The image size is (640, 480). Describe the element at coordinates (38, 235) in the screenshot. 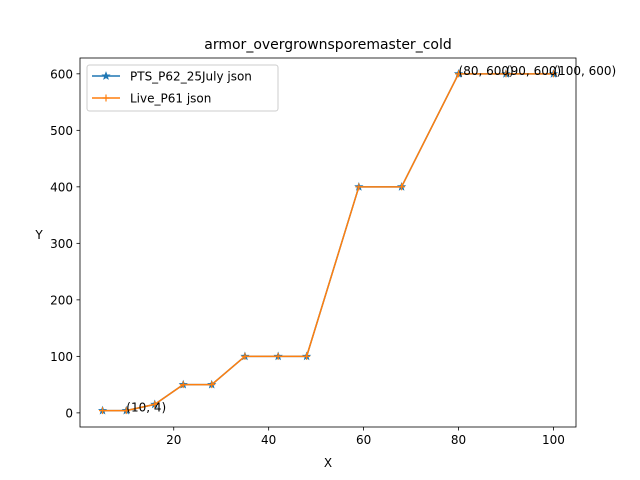

I see `y-axis-label: Y` at that location.